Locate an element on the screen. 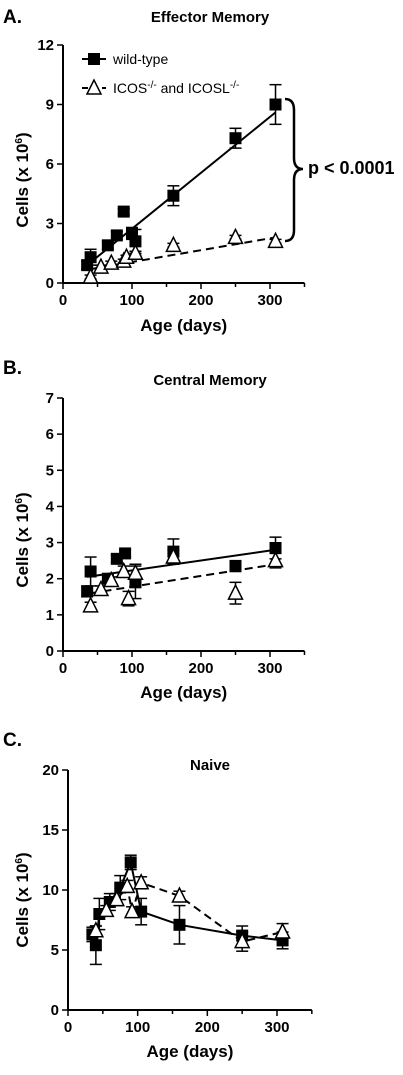 This screenshot has width=403, height=1075. y-tick-label: 1 is located at coordinates (50, 615).